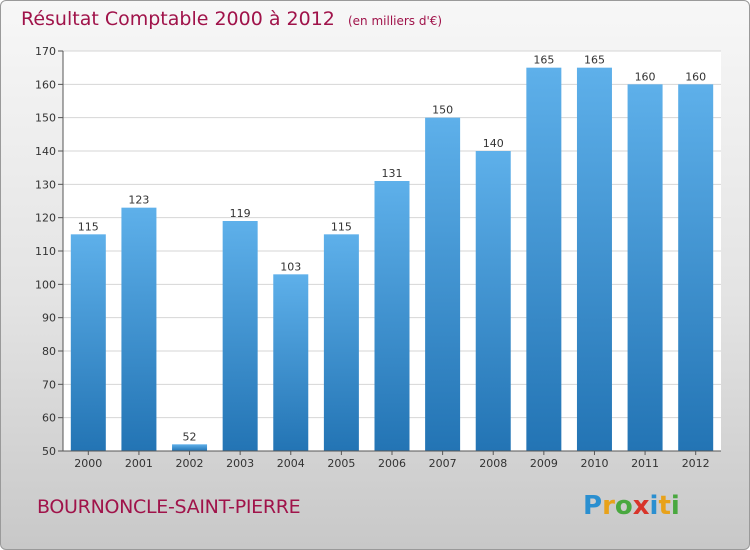 The image size is (750, 550). Describe the element at coordinates (395, 21) in the screenshot. I see `chart-subtitle: (en milliers d'€)` at that location.